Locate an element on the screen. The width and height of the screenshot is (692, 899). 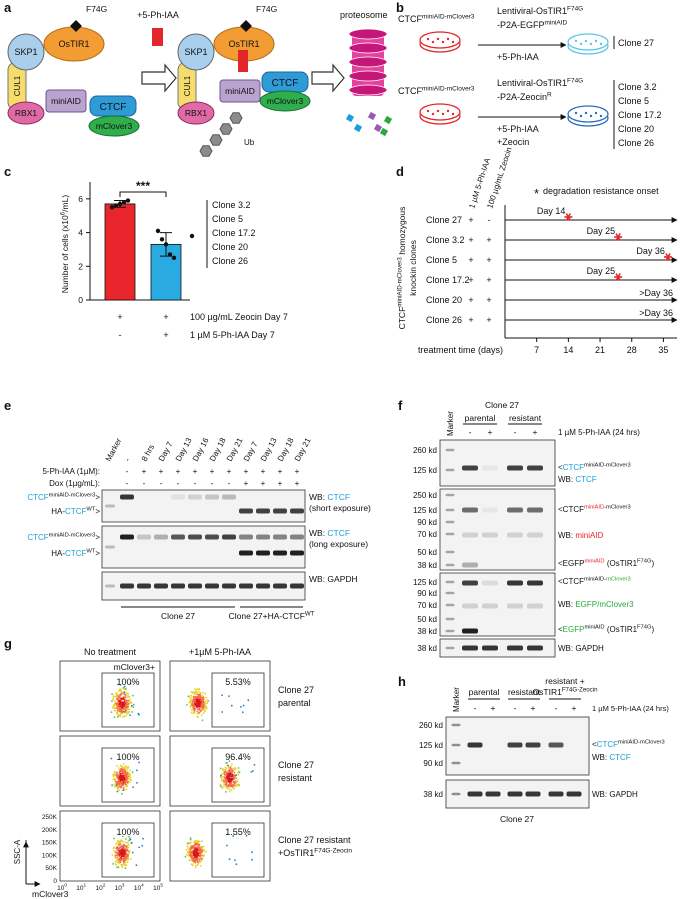
text-segment: WT is located at coordinates (90, 552).